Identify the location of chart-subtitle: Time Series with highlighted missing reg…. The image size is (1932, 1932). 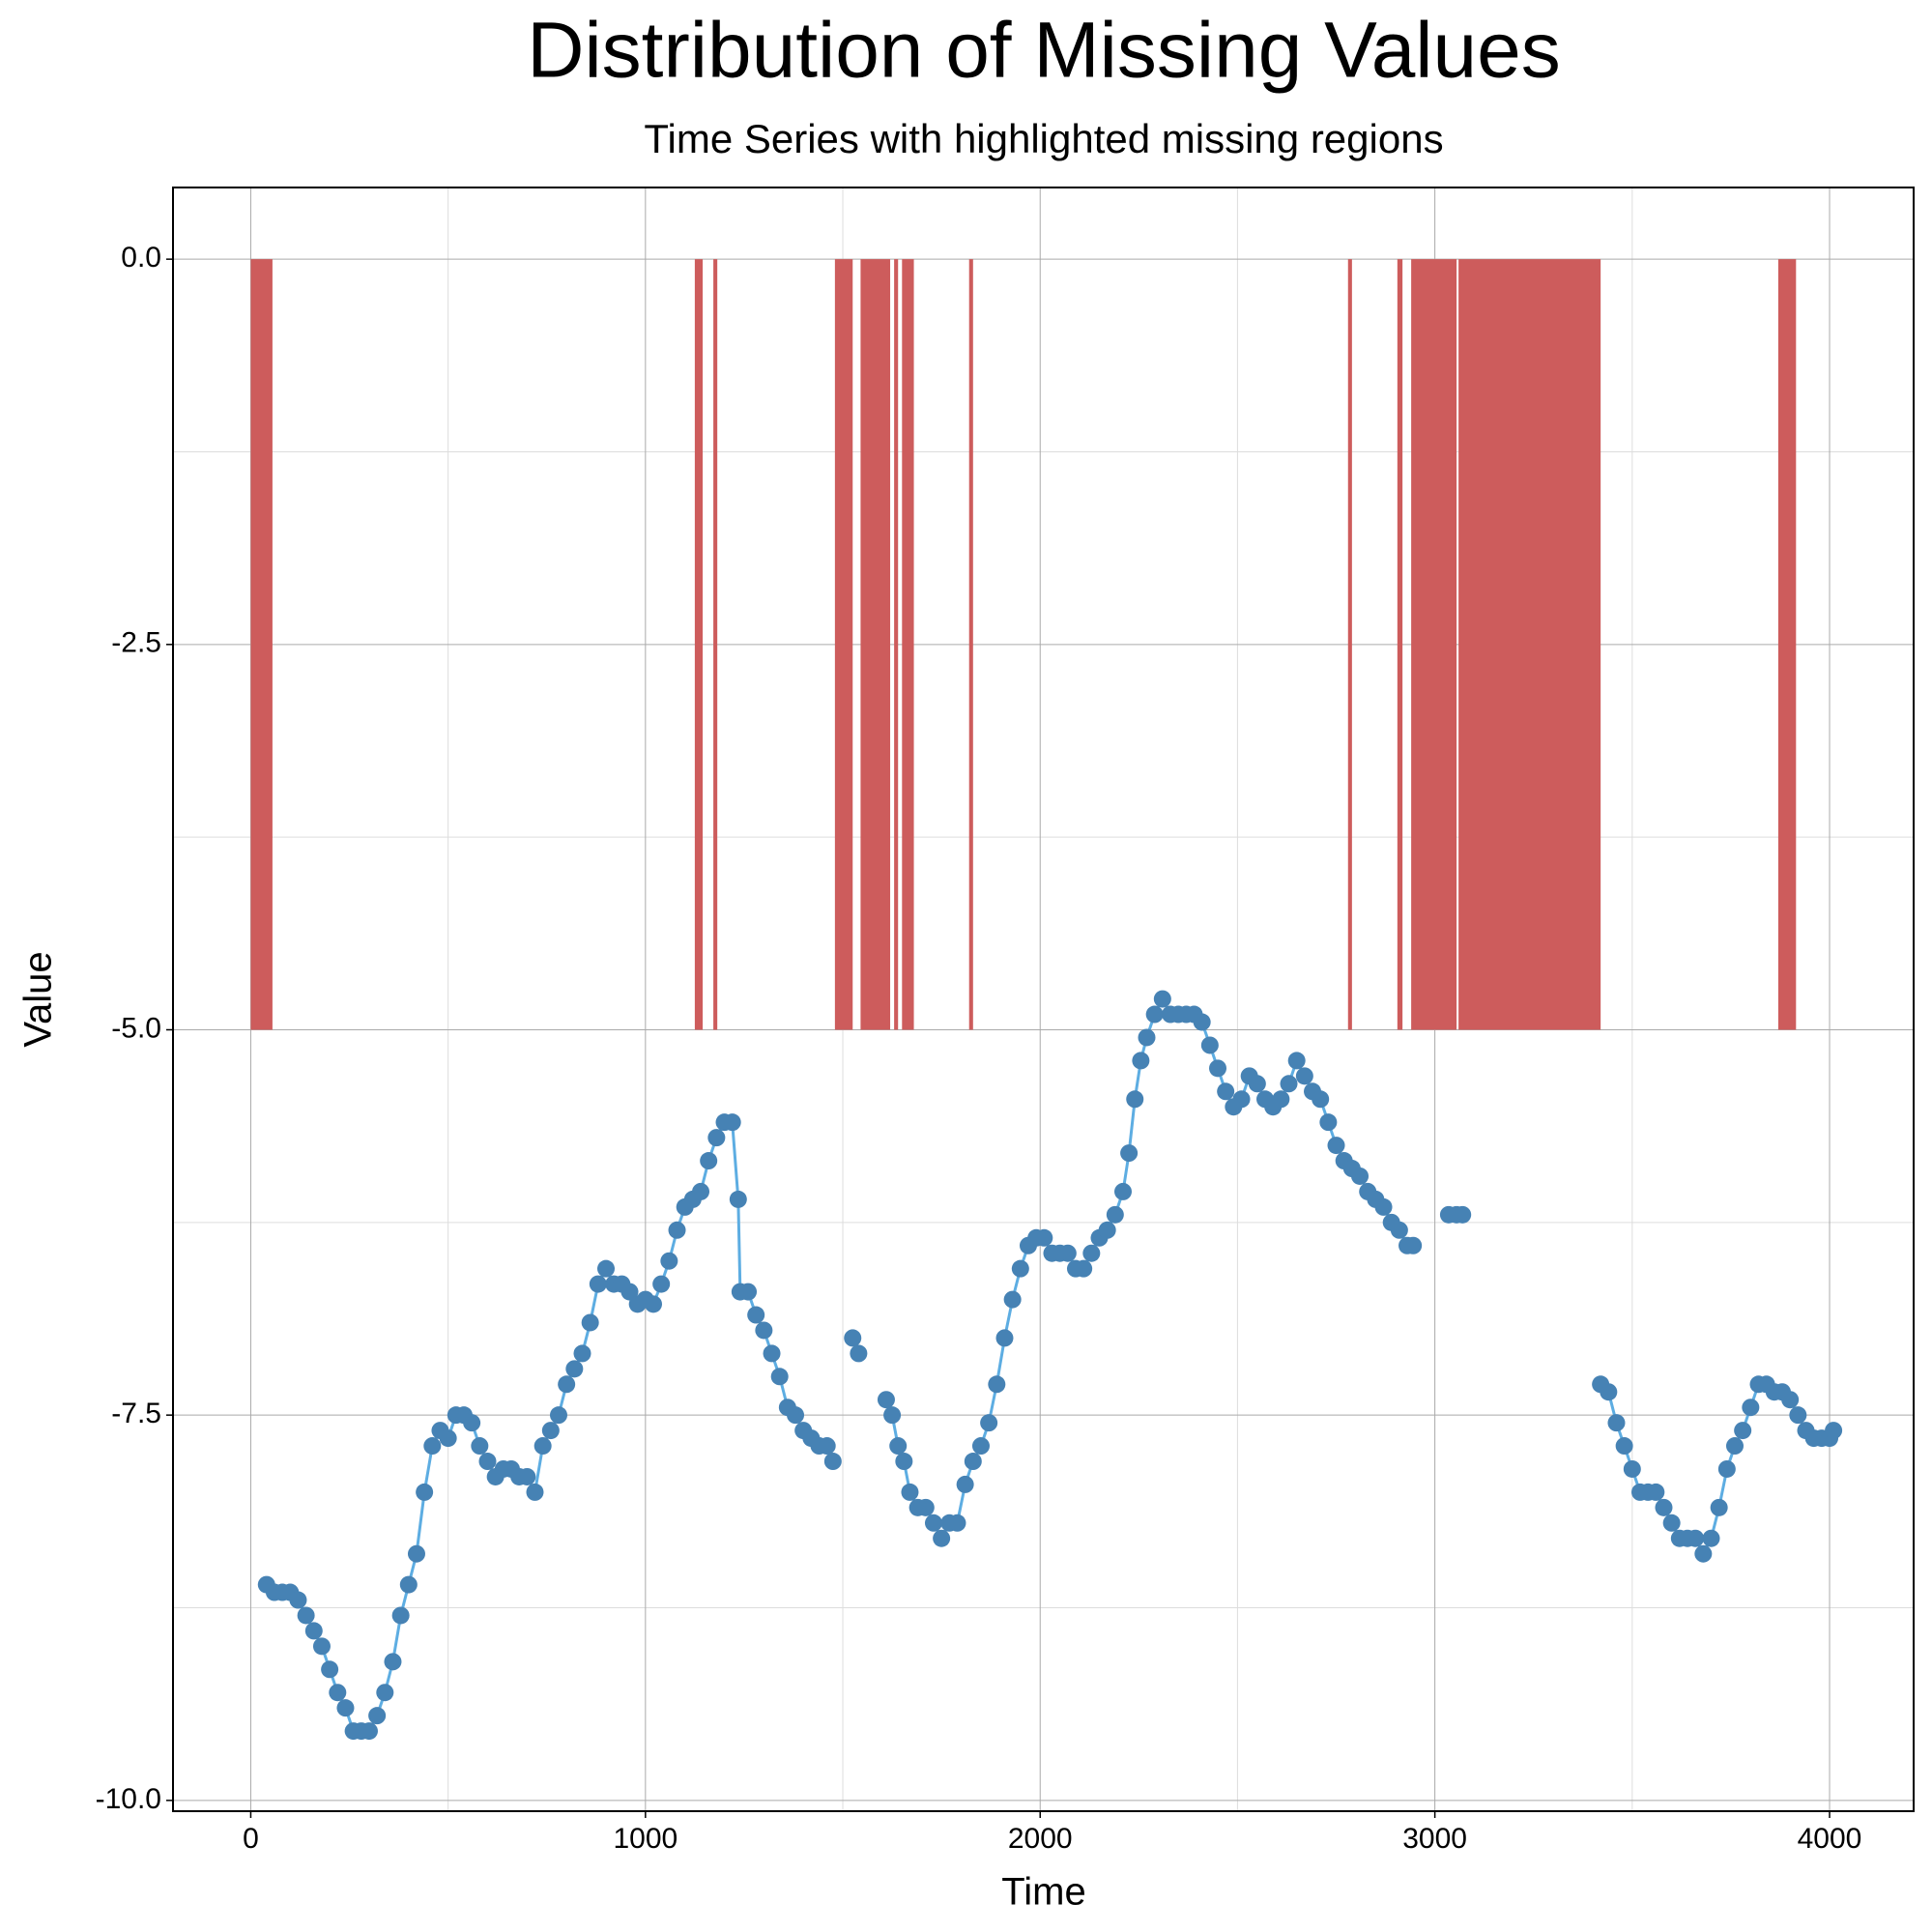
(1043, 138).